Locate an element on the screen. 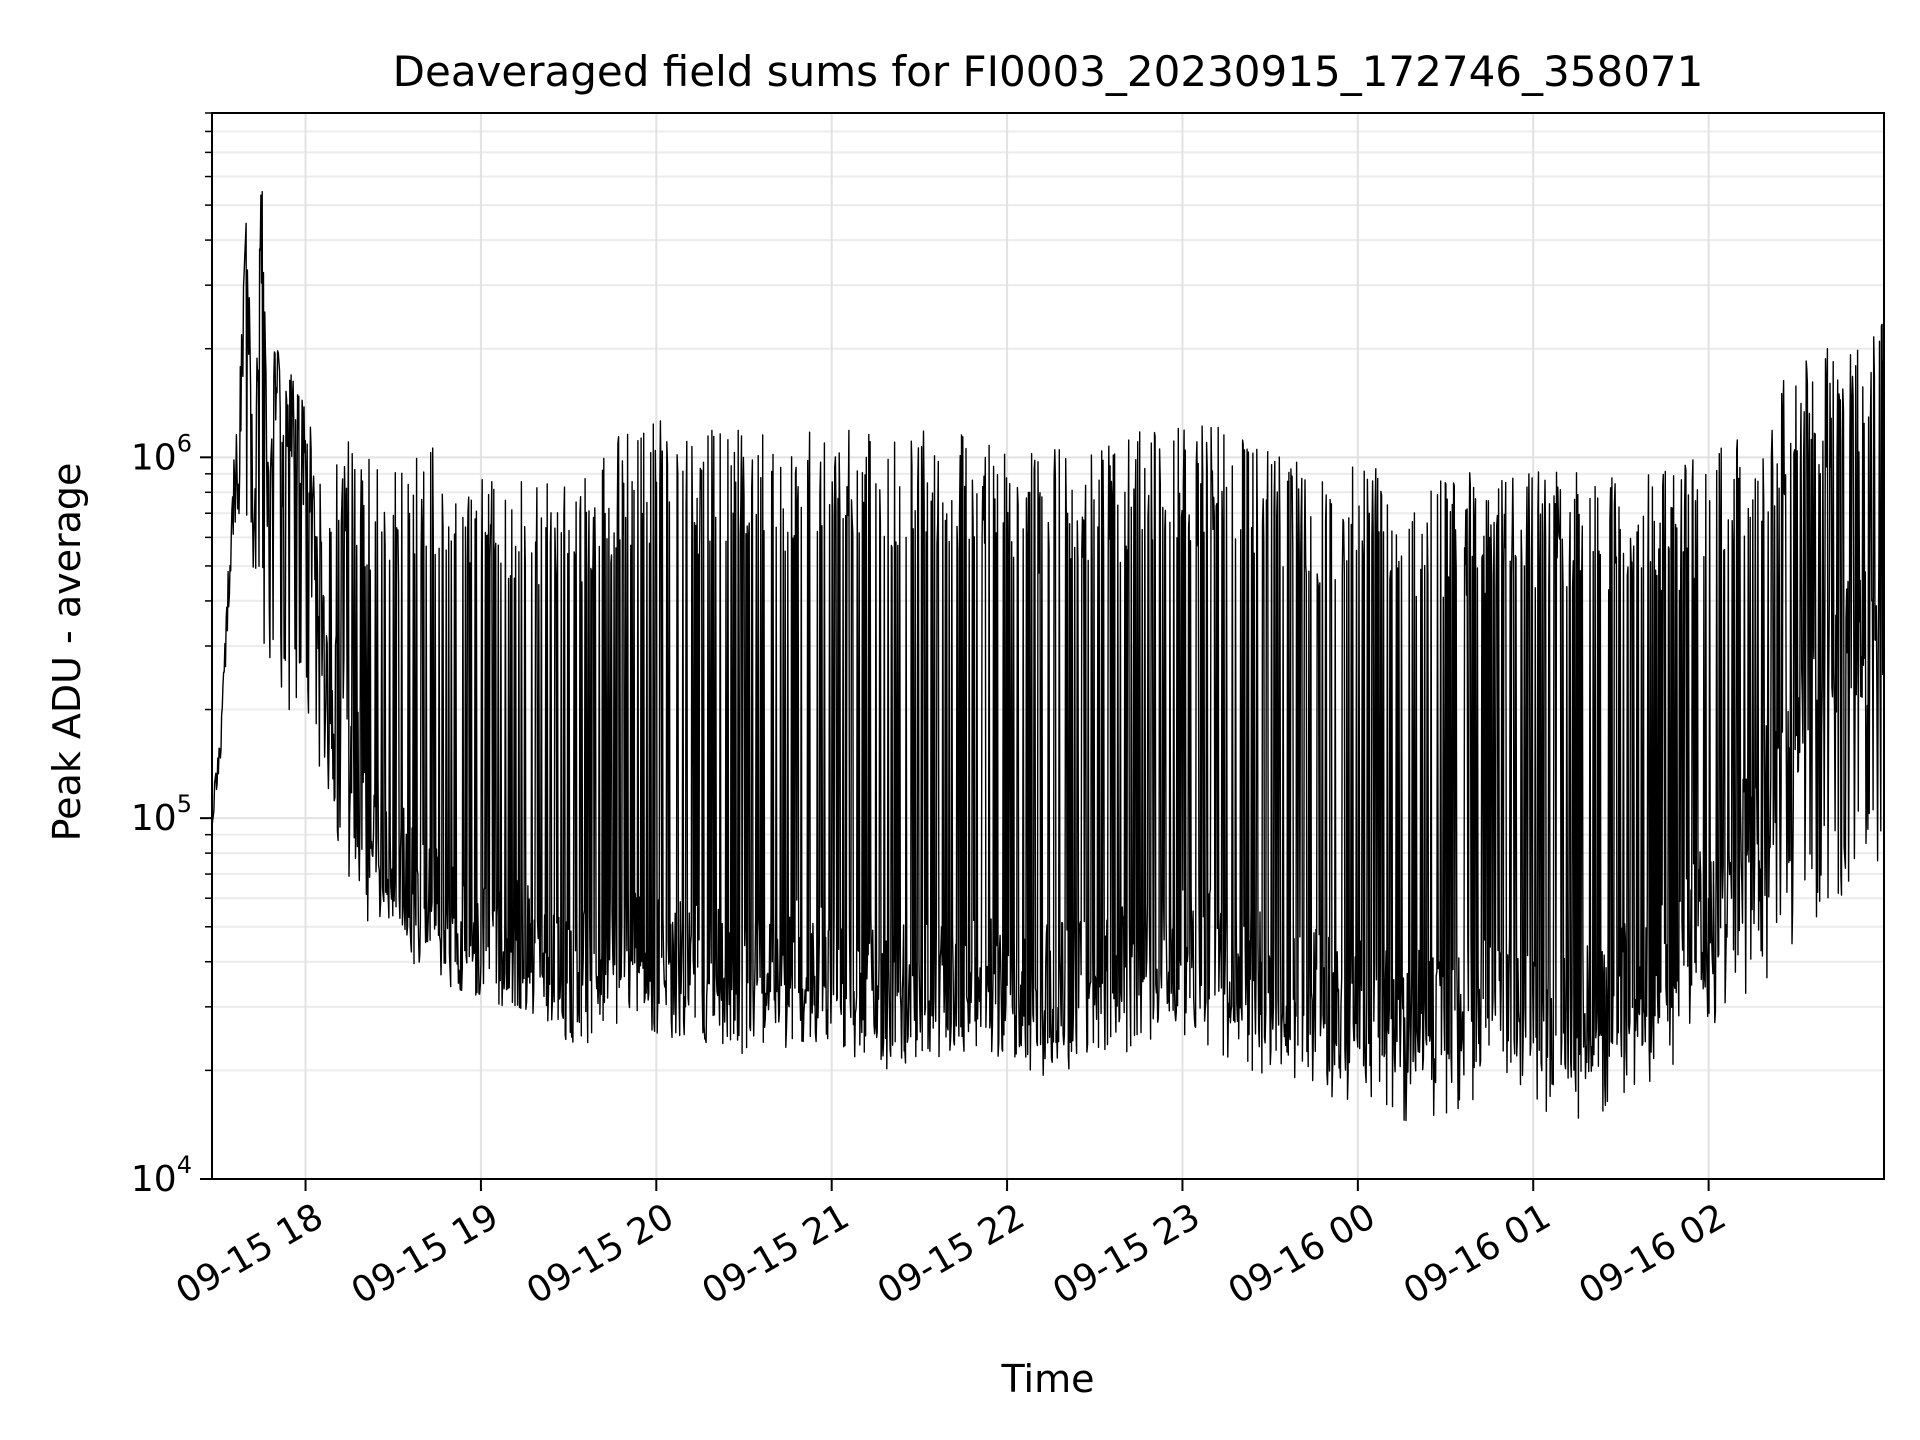 Image resolution: width=1920 pixels, height=1440 pixels. x-axis-label: Time is located at coordinates (1048, 1379).